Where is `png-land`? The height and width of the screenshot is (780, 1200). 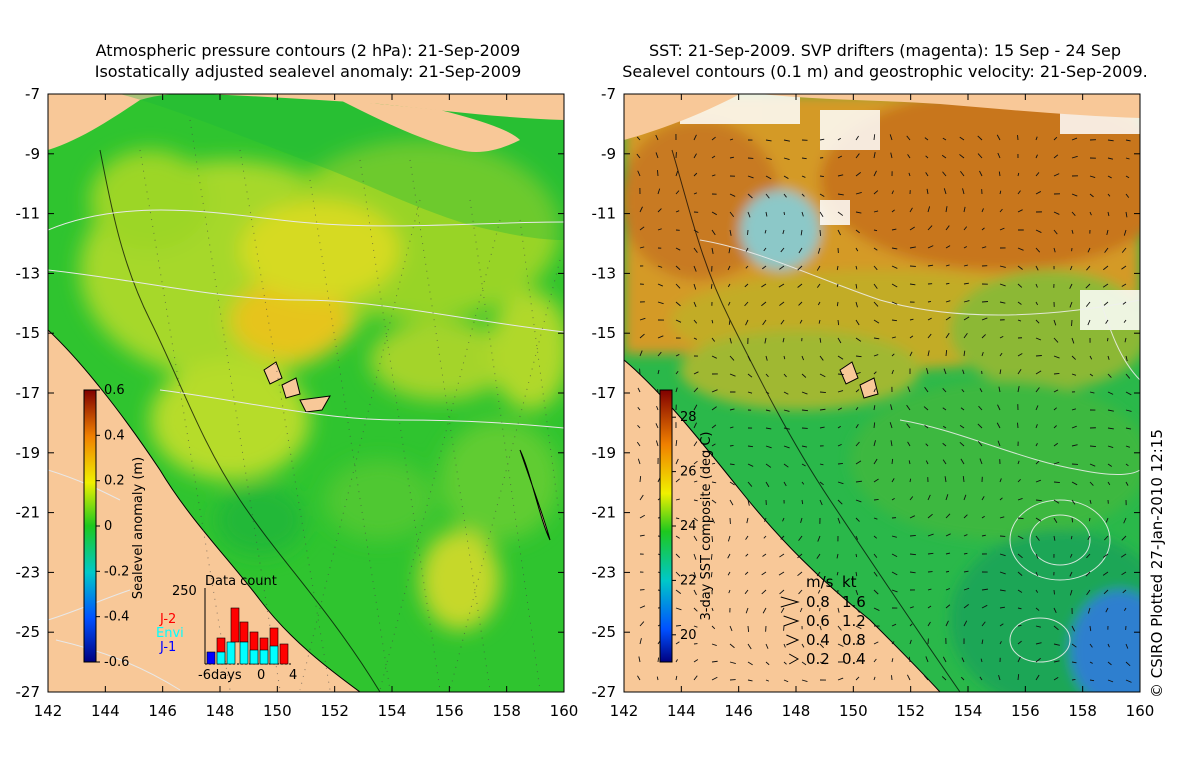 png-land is located at coordinates (382, 107).